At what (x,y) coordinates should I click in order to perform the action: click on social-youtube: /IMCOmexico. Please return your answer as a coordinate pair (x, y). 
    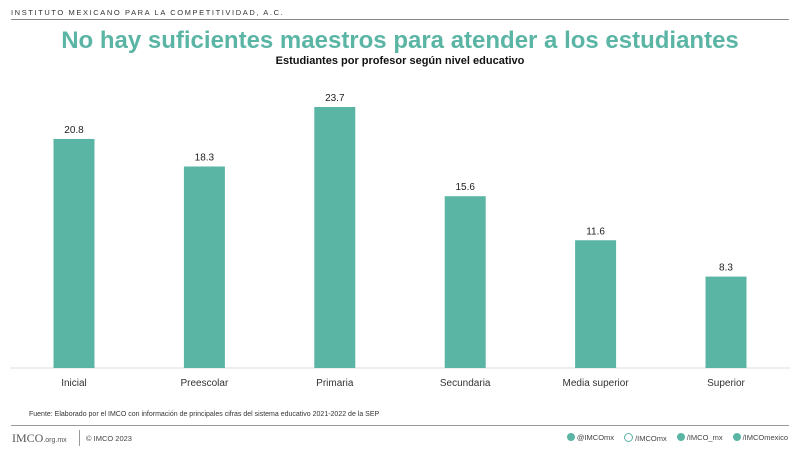
    Looking at the image, I should click on (760, 438).